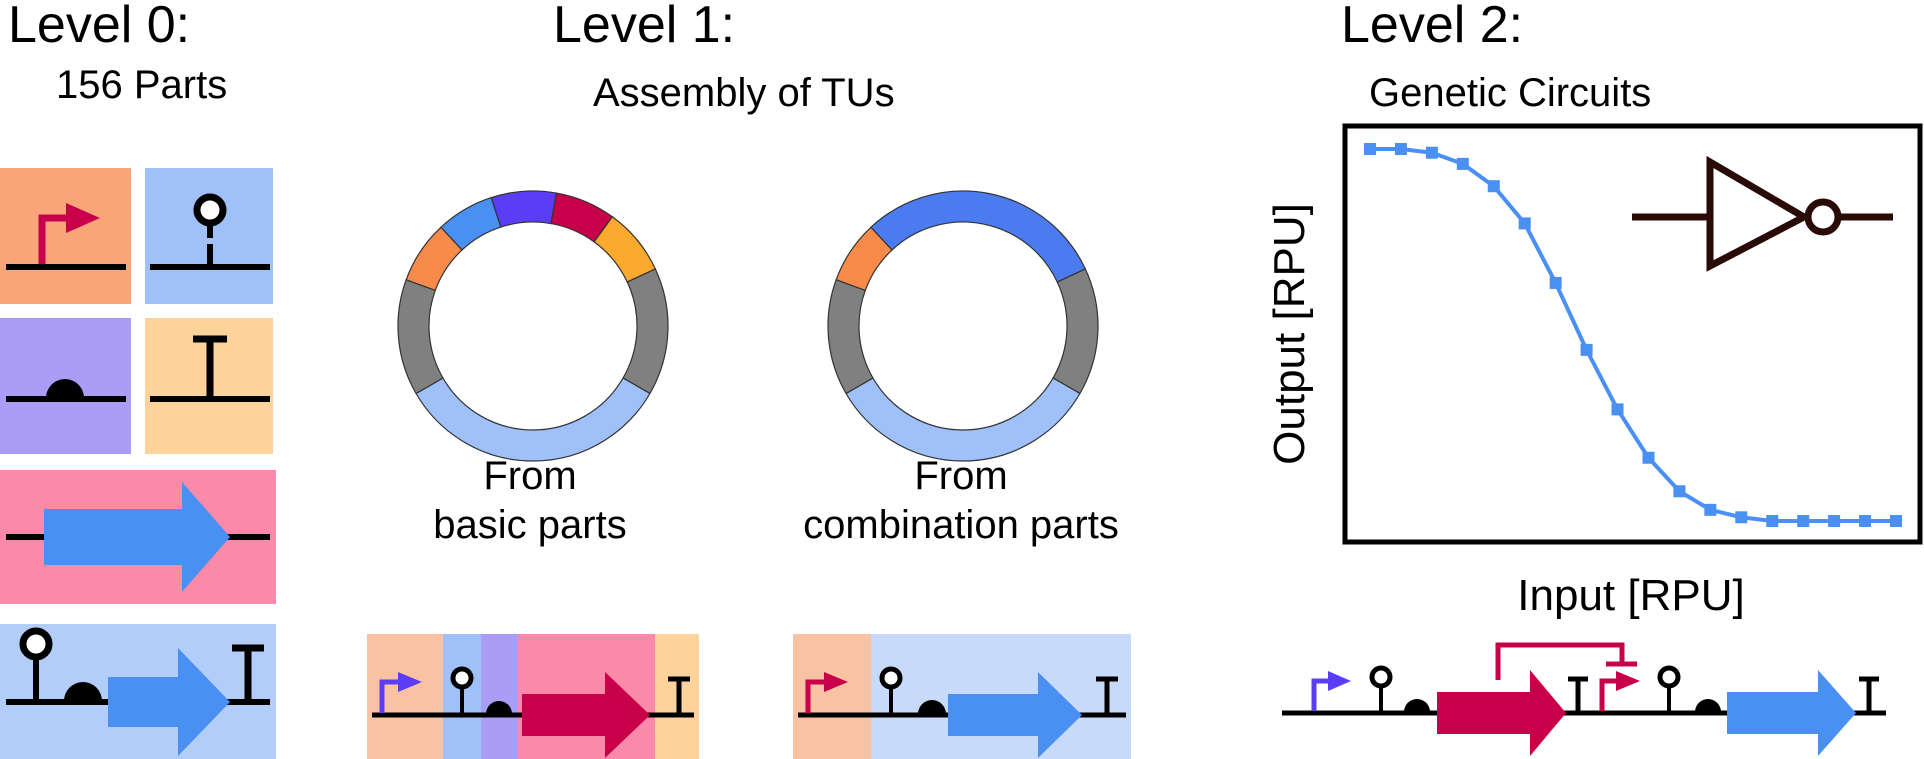  What do you see at coordinates (1791, 713) in the screenshot?
I see `blue-cds-icon` at bounding box center [1791, 713].